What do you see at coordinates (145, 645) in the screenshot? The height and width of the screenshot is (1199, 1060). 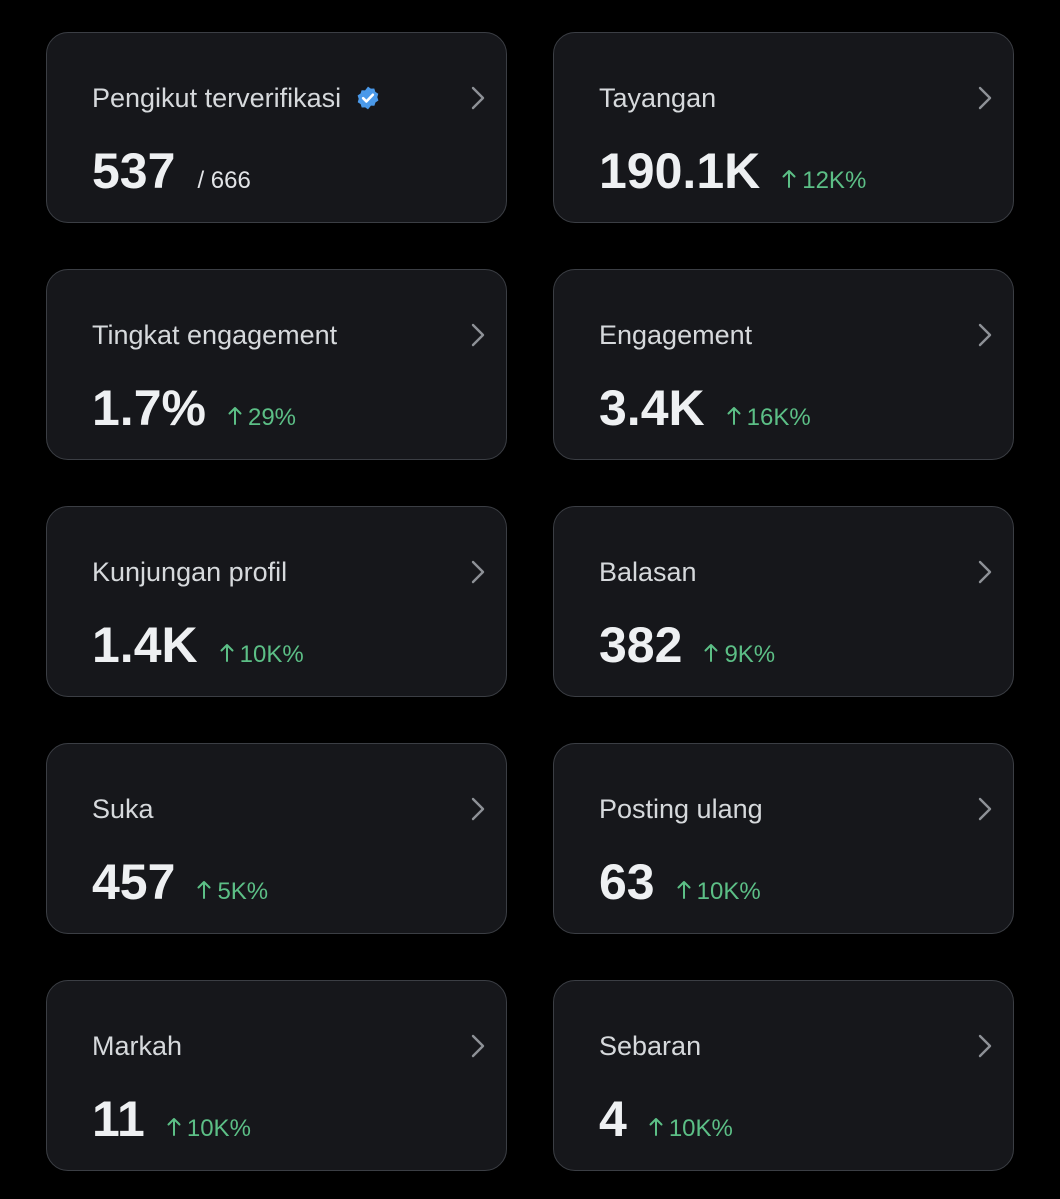 I see `stat-value: 1.4K` at bounding box center [145, 645].